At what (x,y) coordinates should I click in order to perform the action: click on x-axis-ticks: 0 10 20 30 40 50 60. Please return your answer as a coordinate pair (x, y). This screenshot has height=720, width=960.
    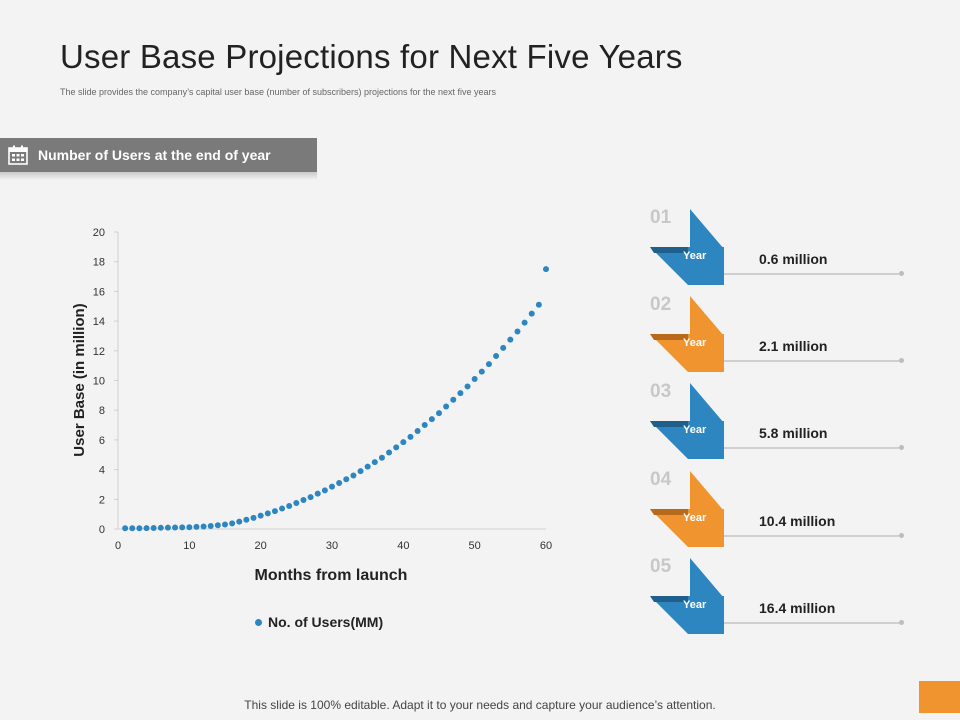
    Looking at the image, I should click on (333, 546).